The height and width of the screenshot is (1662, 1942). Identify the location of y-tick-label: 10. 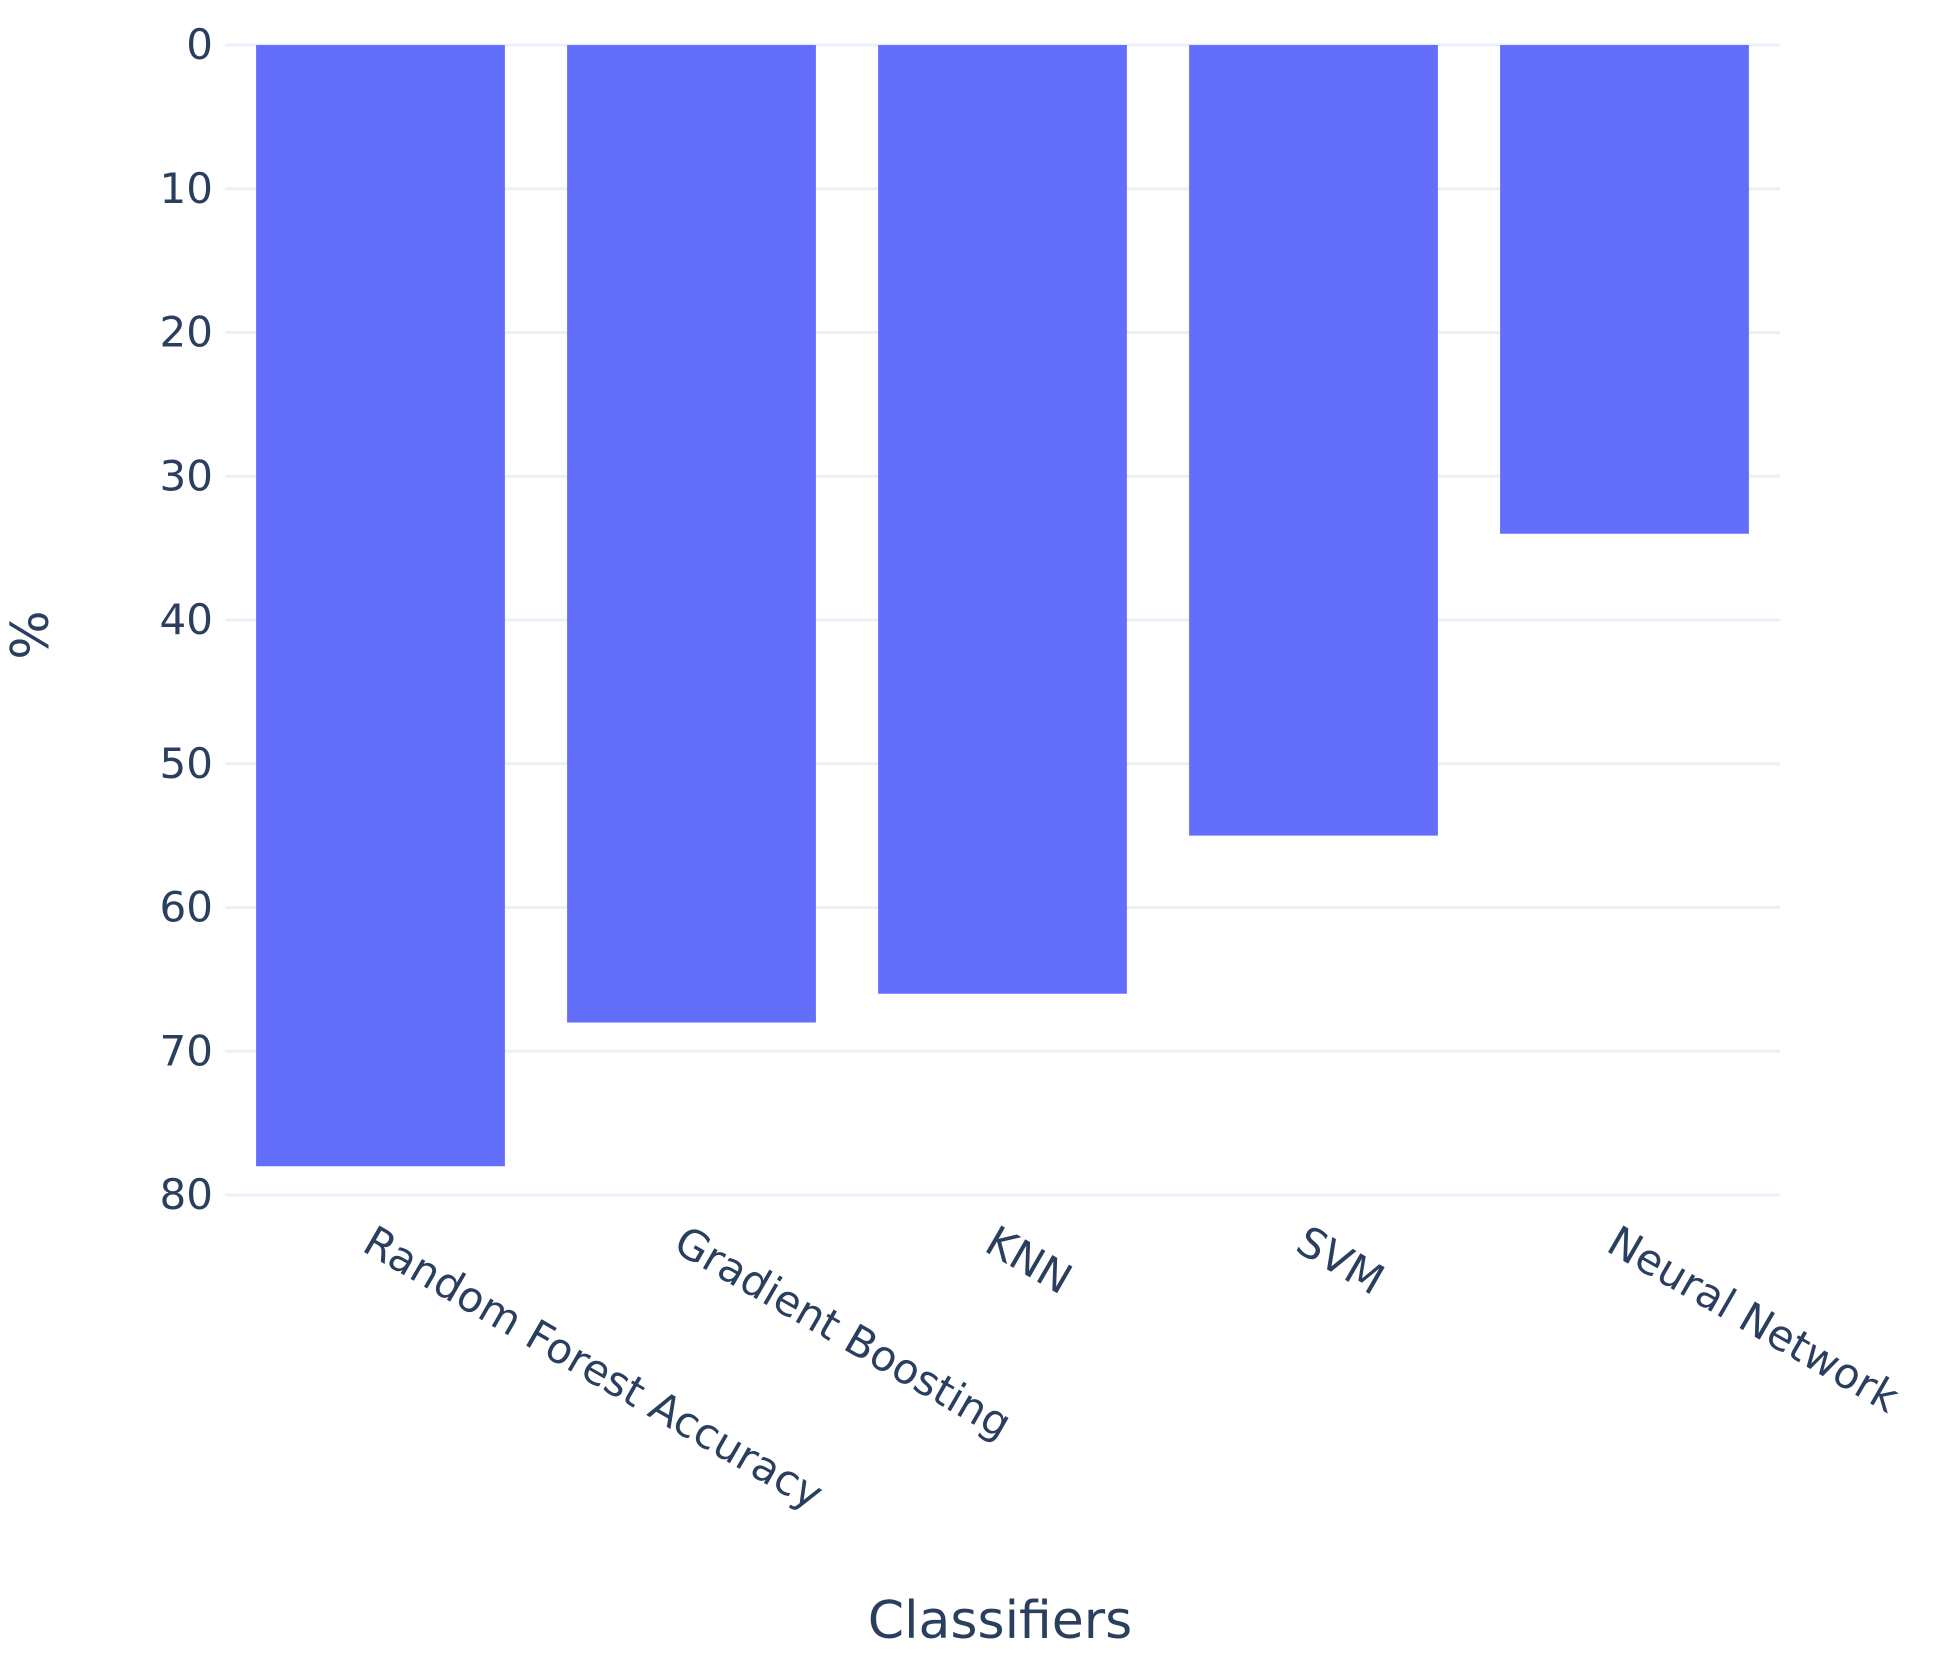
(186, 188).